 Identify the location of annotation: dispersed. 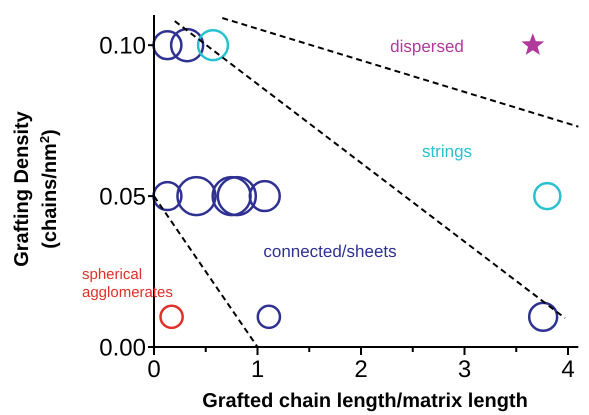
(427, 46).